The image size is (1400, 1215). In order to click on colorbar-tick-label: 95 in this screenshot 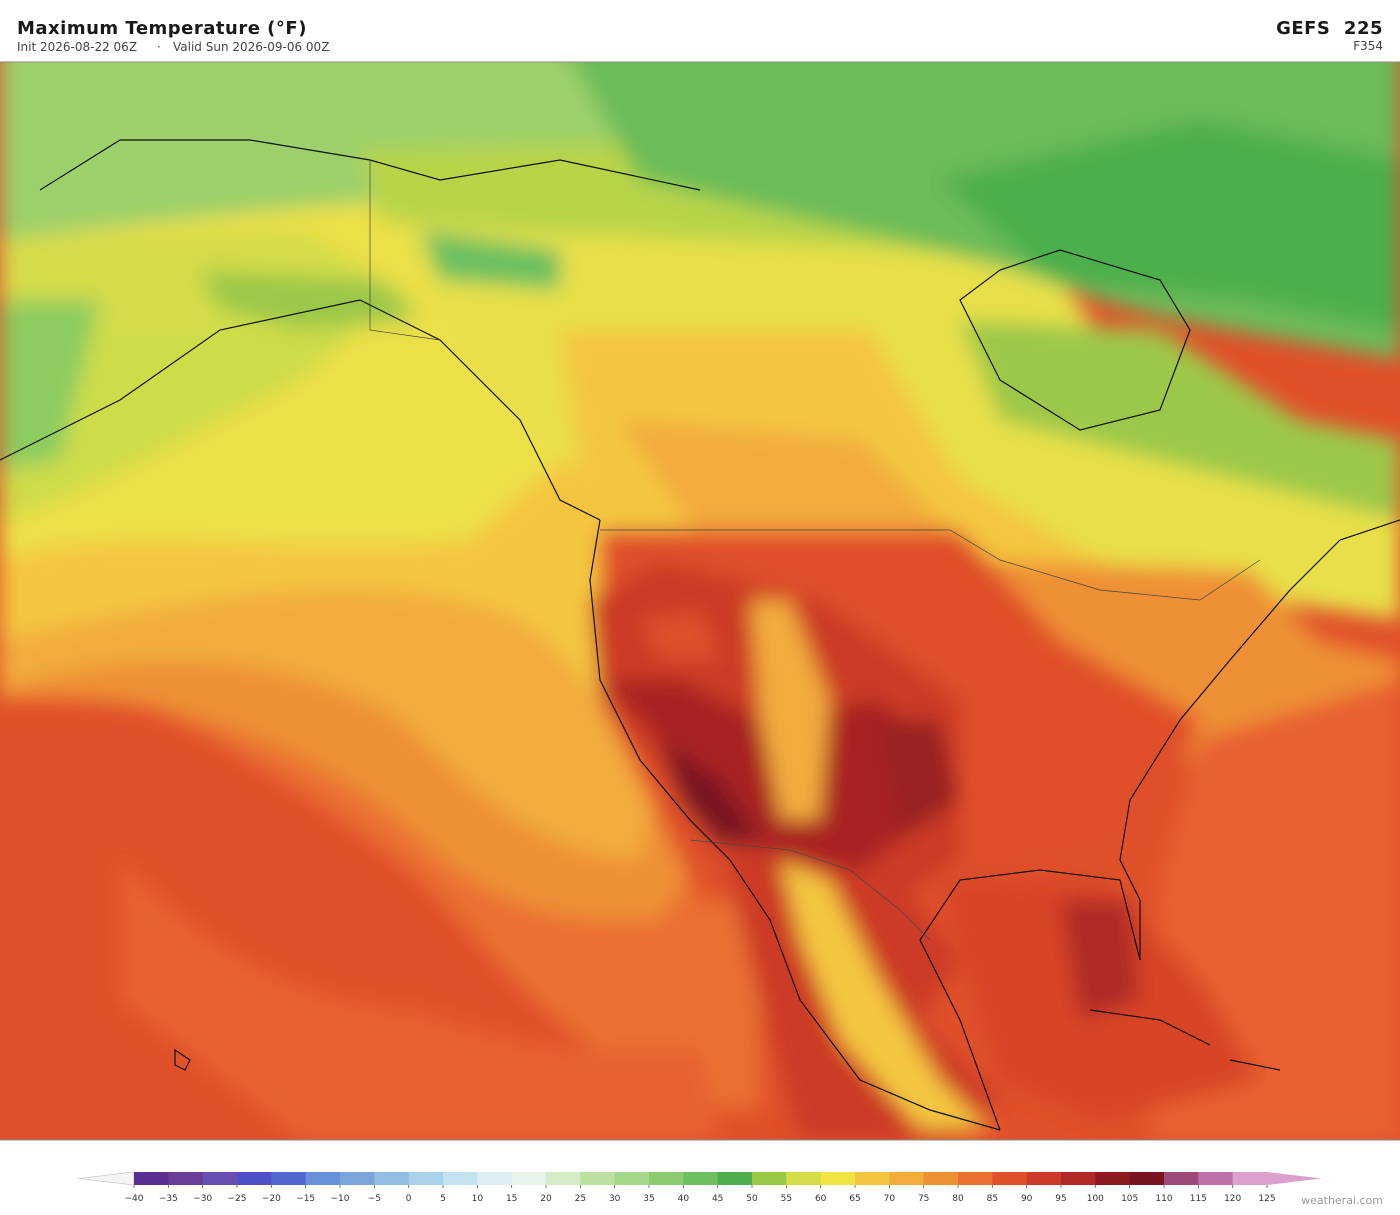, I will do `click(1060, 1199)`.